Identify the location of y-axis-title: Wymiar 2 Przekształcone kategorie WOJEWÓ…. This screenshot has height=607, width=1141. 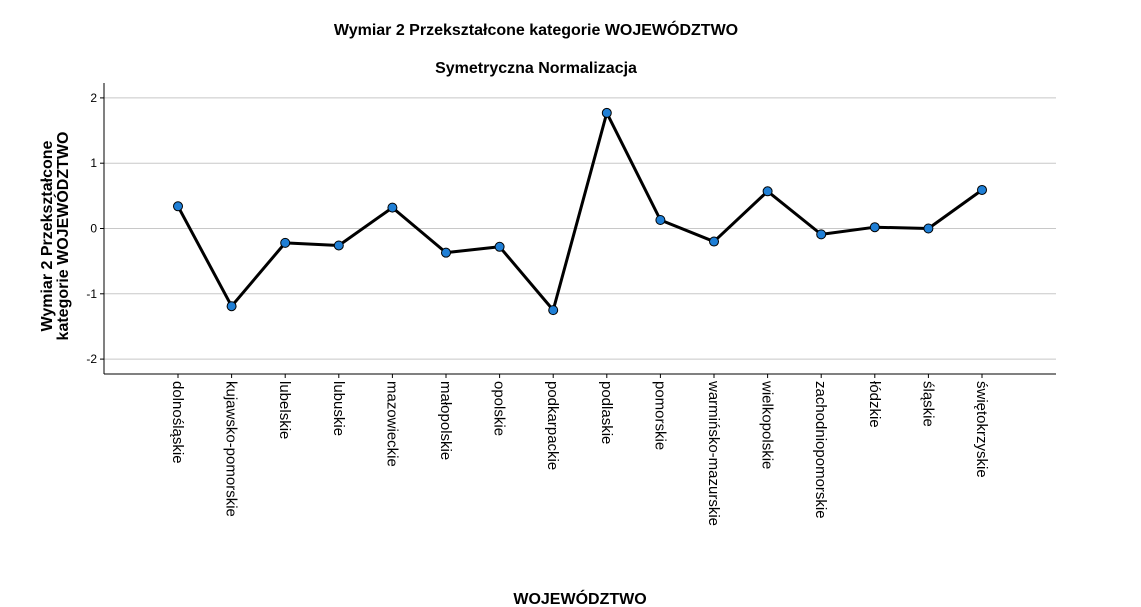
(55, 236).